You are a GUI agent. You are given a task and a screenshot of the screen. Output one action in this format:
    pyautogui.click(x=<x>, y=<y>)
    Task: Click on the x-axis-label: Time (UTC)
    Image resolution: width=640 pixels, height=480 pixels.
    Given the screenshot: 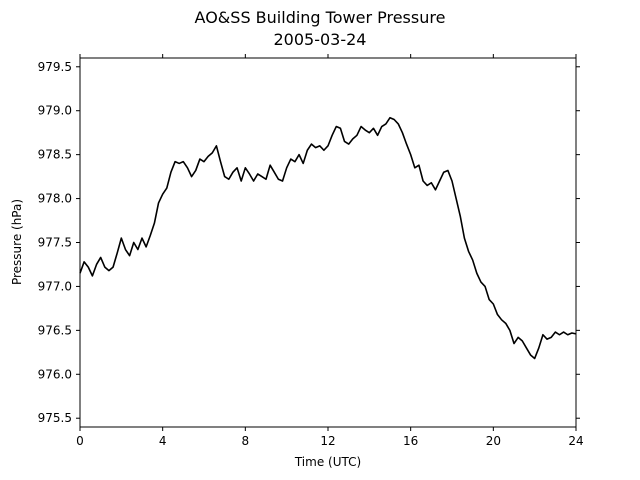 What is the action you would take?
    pyautogui.click(x=327, y=462)
    